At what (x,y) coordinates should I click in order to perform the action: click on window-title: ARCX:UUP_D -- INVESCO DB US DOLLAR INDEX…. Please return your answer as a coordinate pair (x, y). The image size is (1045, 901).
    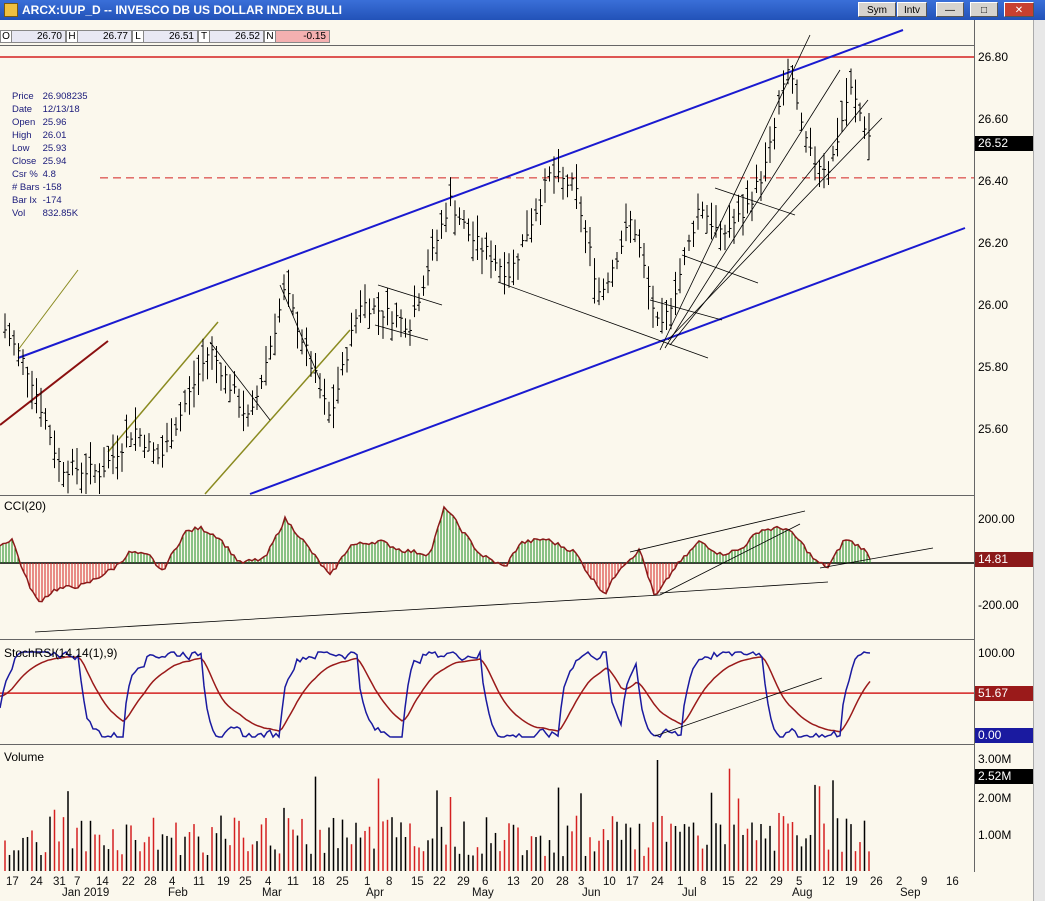
    Looking at the image, I should click on (182, 10).